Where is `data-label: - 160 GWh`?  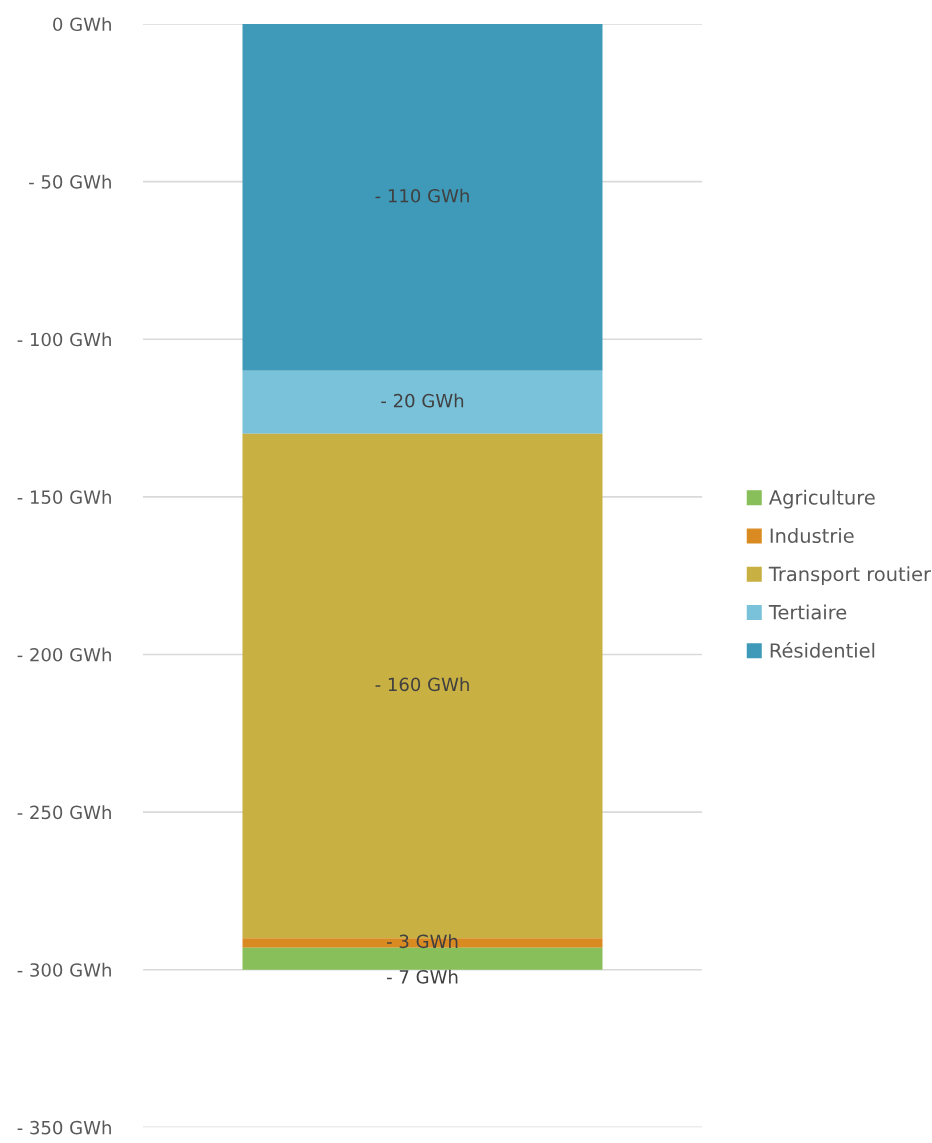 data-label: - 160 GWh is located at coordinates (422, 684).